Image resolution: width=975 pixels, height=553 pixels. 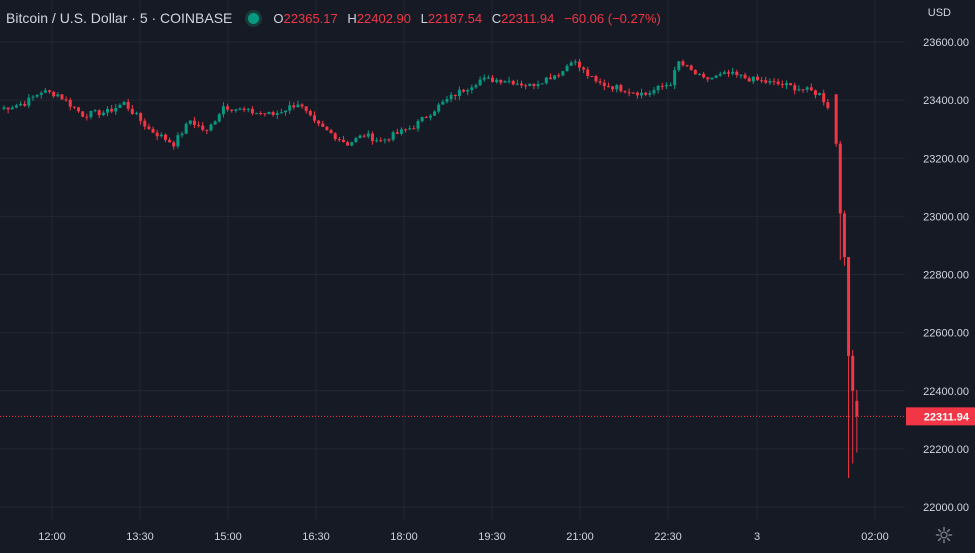 What do you see at coordinates (384, 18) in the screenshot?
I see `high-value: 22402.90` at bounding box center [384, 18].